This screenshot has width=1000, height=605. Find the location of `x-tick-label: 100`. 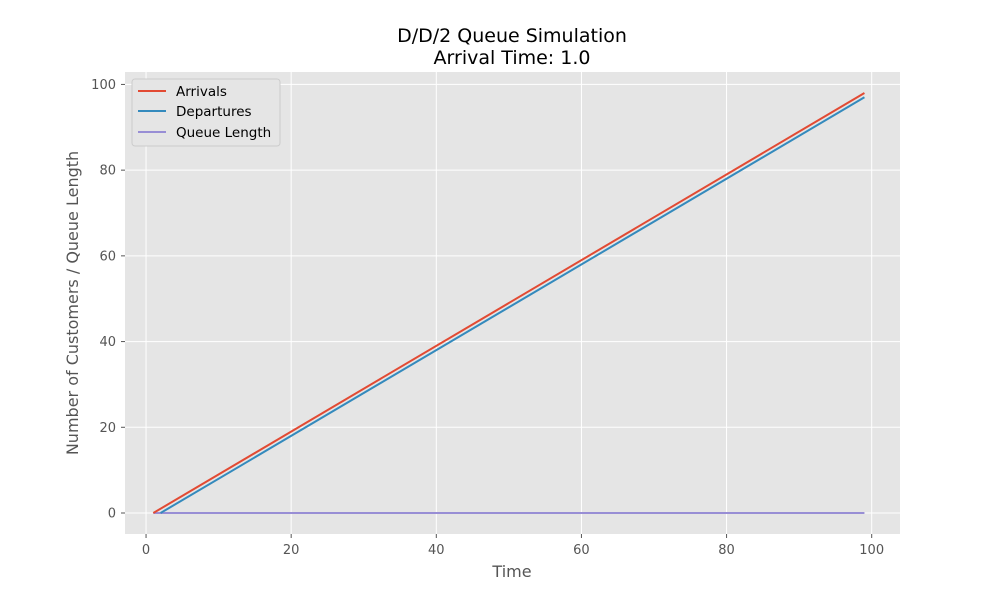

x-tick-label: 100 is located at coordinates (871, 550).